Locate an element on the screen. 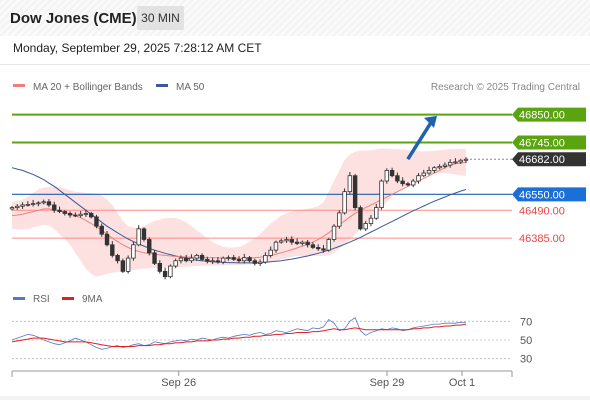 The height and width of the screenshot is (400, 590). instrument-title: Dow Jones (CME) is located at coordinates (73, 18).